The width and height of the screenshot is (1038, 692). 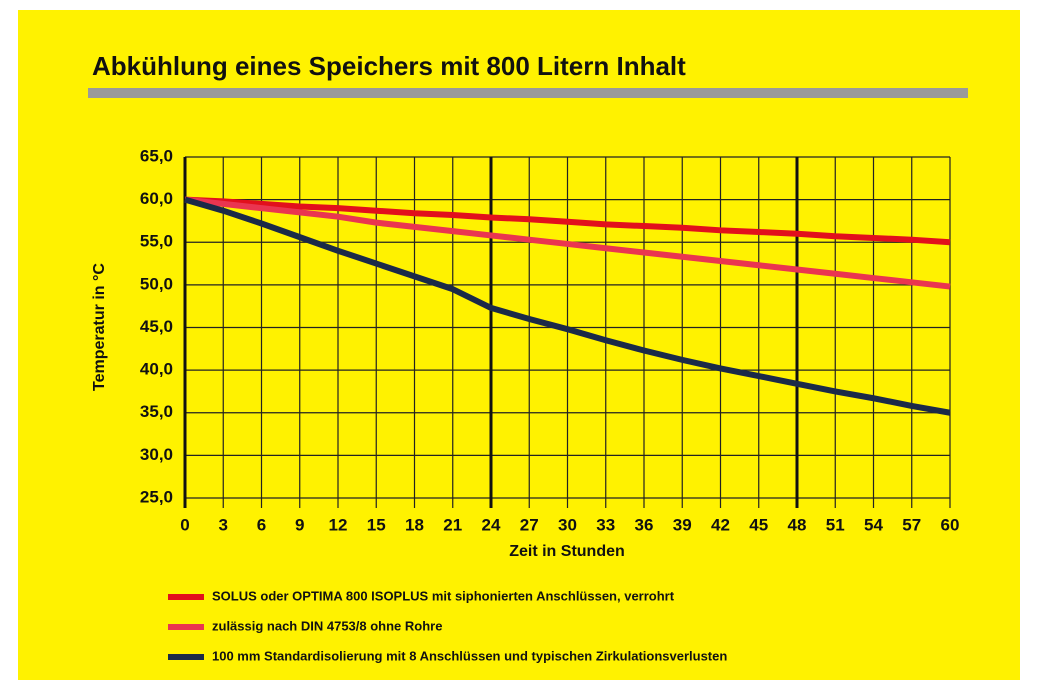 I want to click on x-tick-label: 21, so click(x=452, y=524).